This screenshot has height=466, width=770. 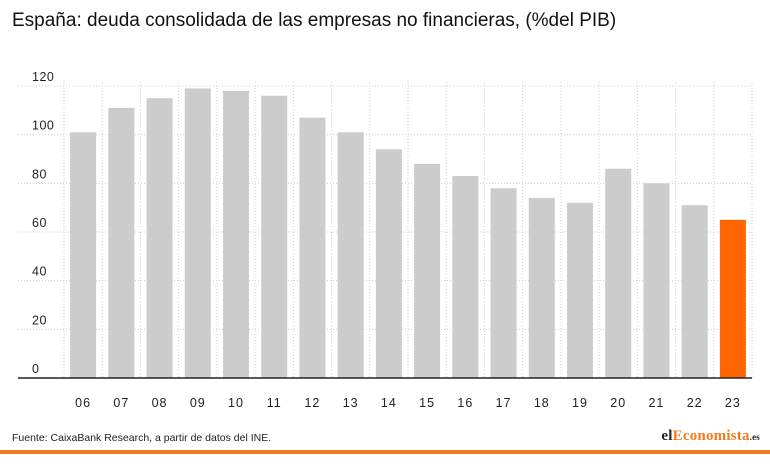 What do you see at coordinates (312, 403) in the screenshot?
I see `x-tick-label: 12` at bounding box center [312, 403].